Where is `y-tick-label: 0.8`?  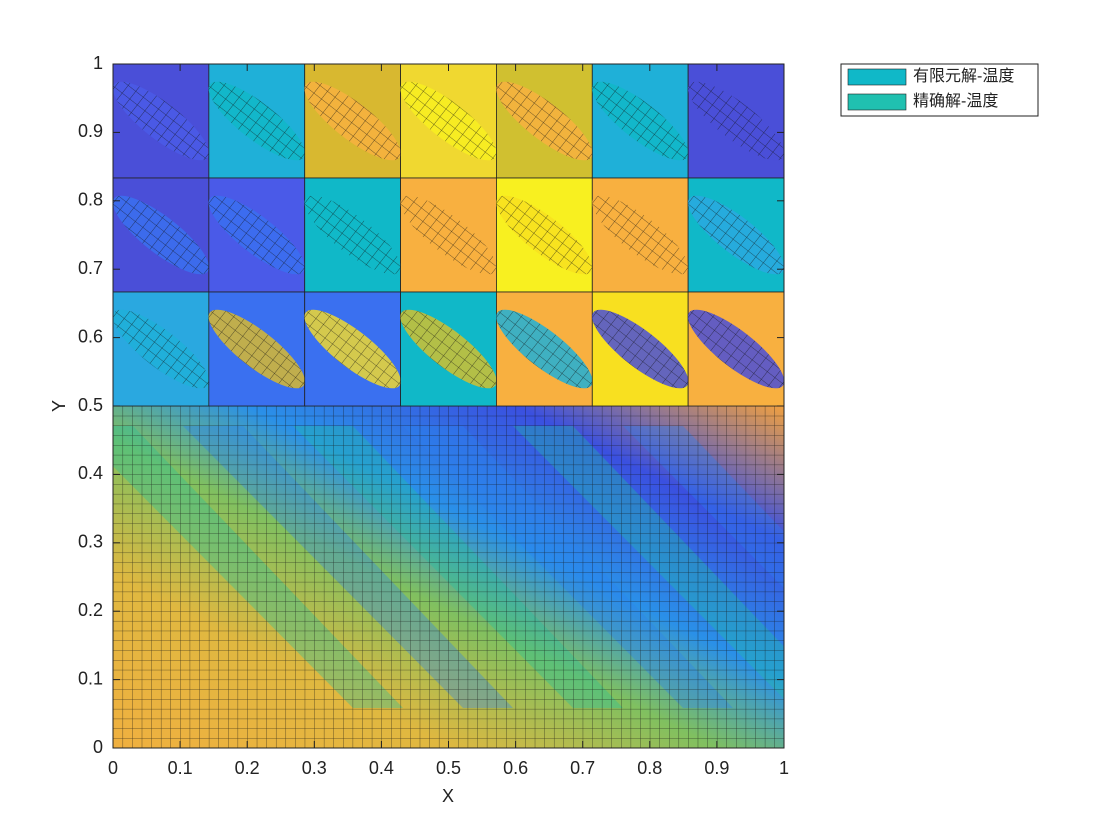 y-tick-label: 0.8 is located at coordinates (90, 200).